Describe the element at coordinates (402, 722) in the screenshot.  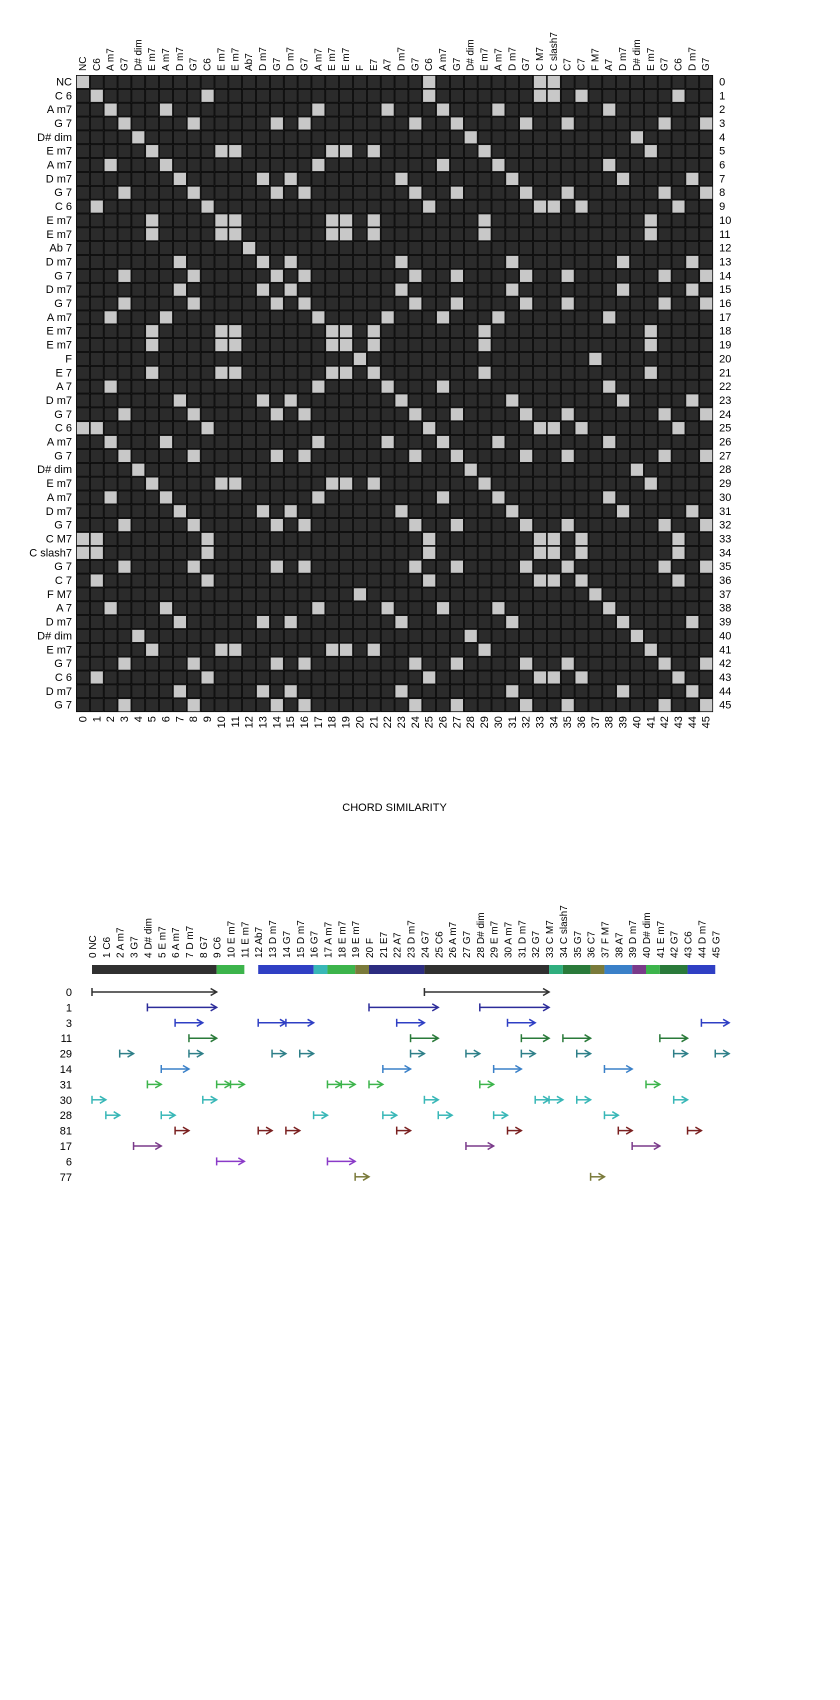
I see `heatmap-col-index: 23` at that location.